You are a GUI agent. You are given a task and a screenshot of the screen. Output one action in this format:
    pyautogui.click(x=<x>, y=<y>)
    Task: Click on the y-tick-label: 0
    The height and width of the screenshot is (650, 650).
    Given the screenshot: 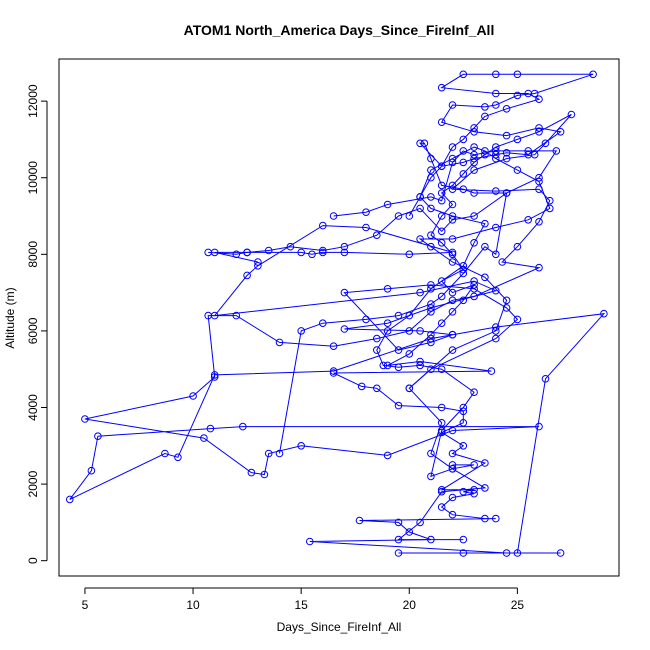 What is the action you would take?
    pyautogui.click(x=33, y=560)
    